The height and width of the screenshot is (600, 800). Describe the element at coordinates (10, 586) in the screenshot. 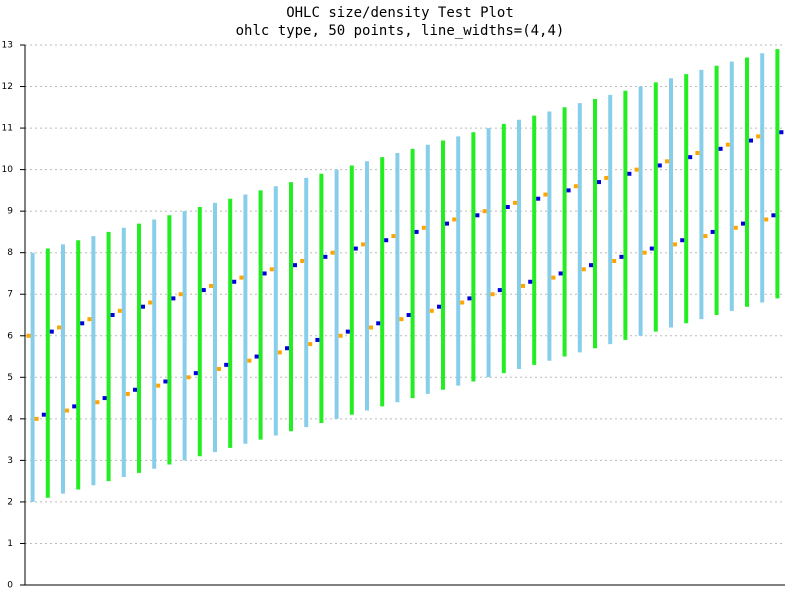

I see `y-tick-label: 0` at that location.